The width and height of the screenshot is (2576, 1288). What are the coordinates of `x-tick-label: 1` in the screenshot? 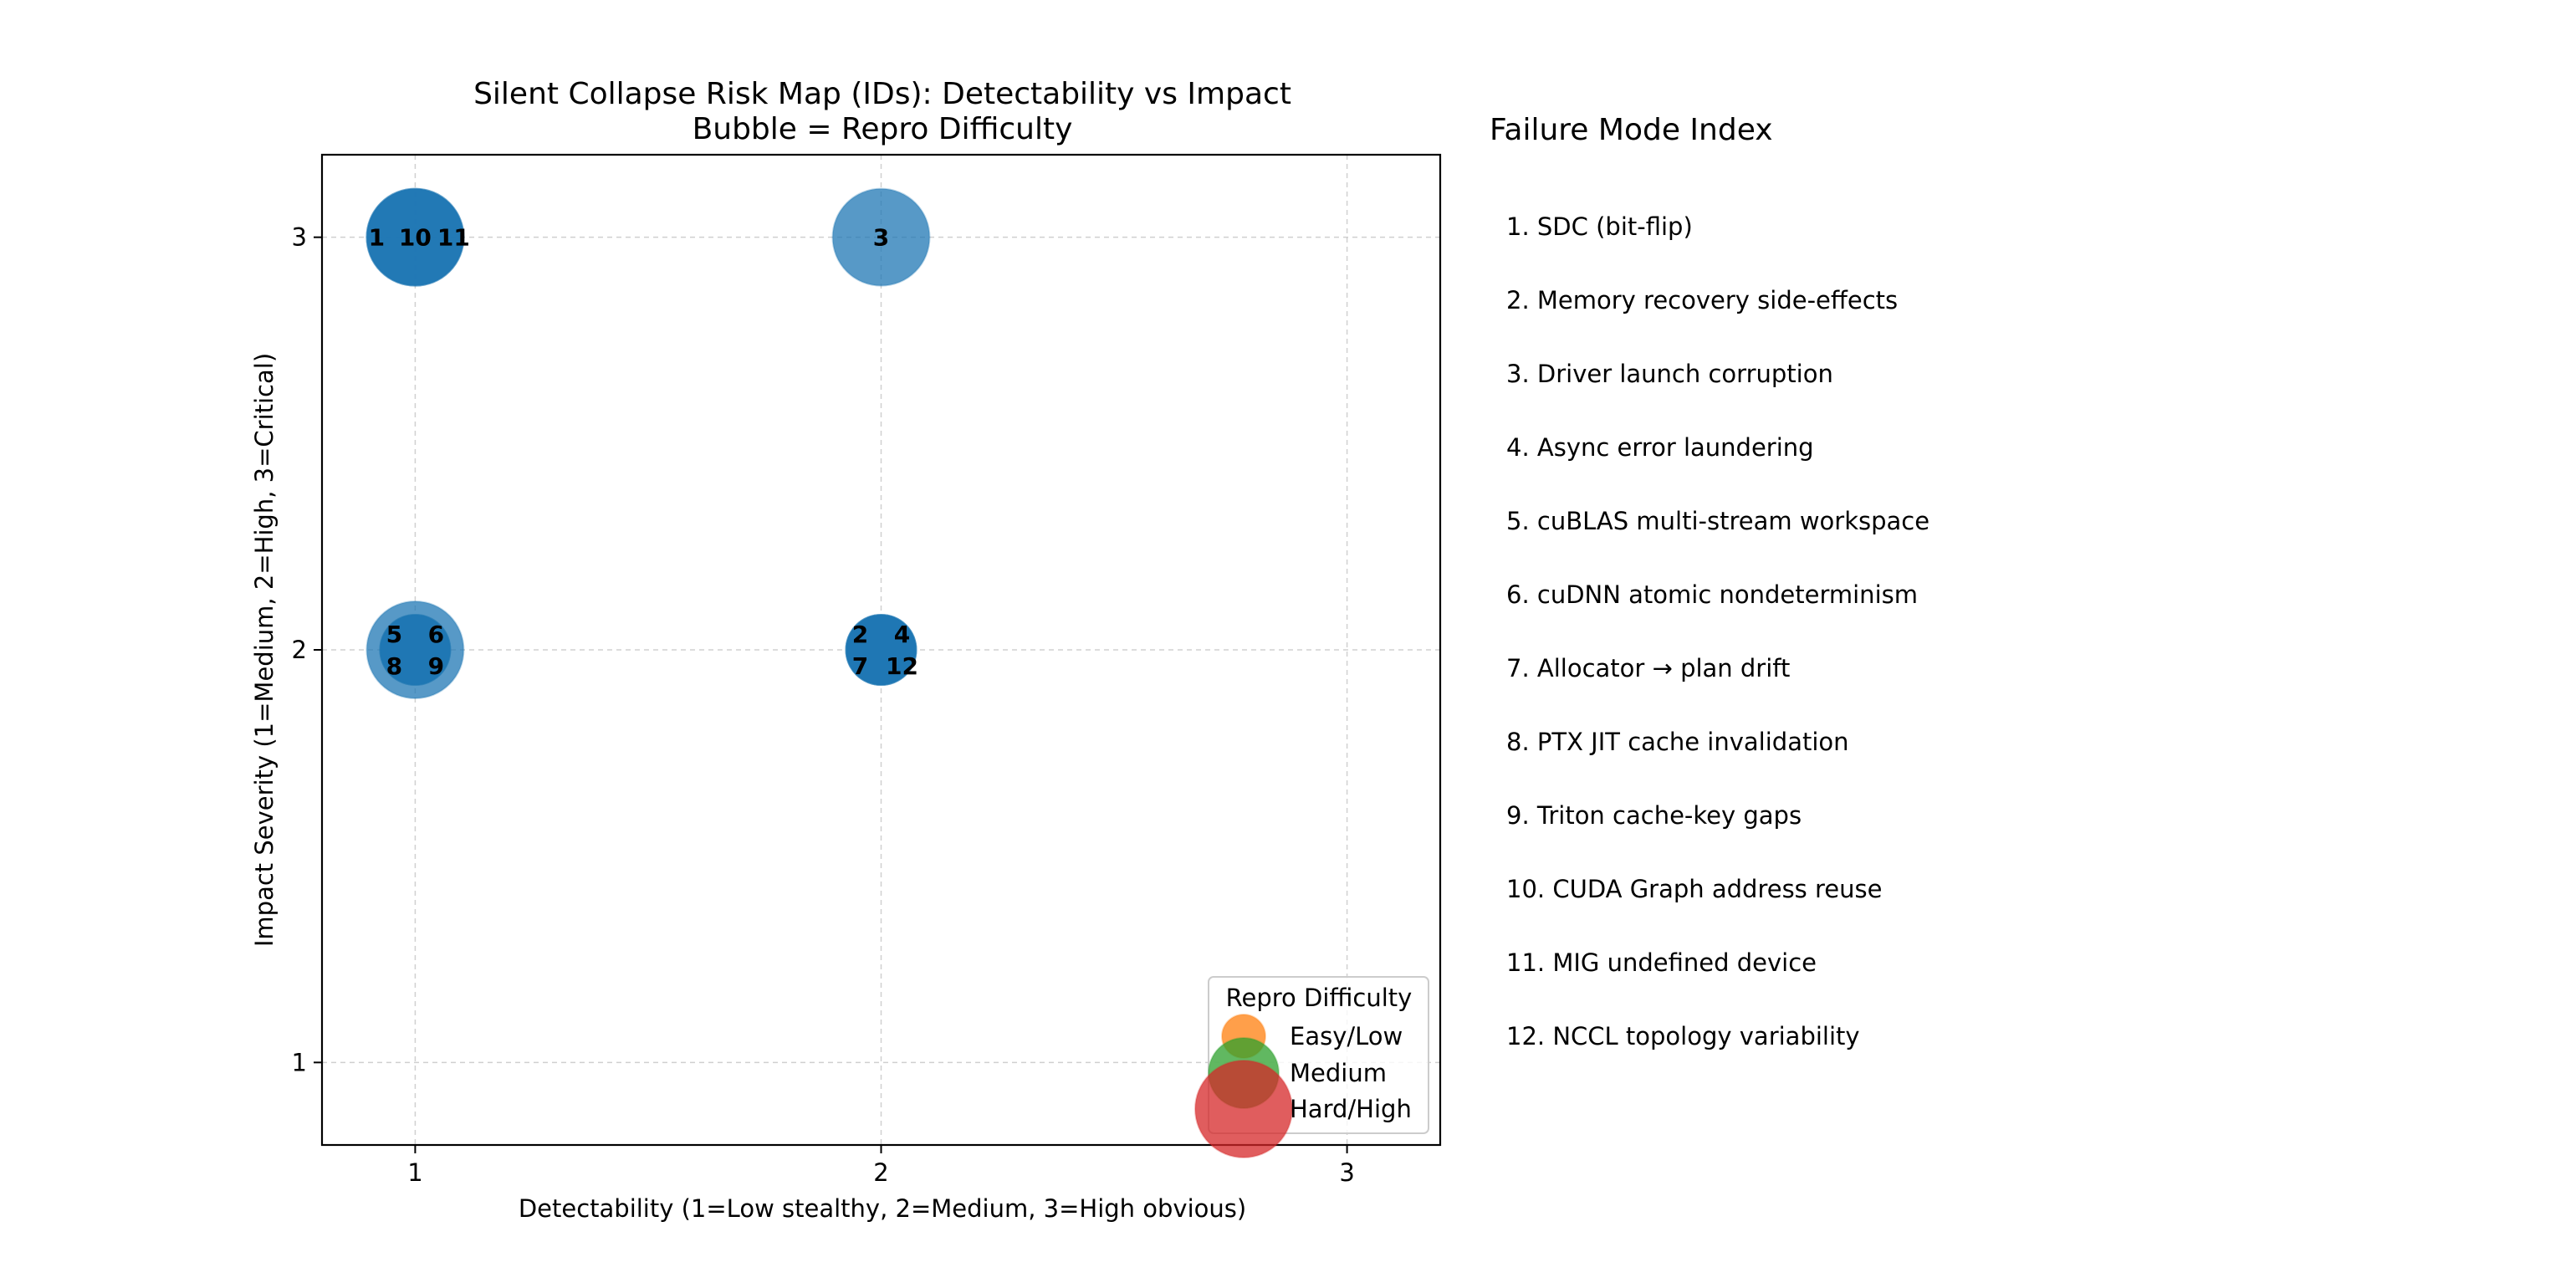 It's located at (414, 1172).